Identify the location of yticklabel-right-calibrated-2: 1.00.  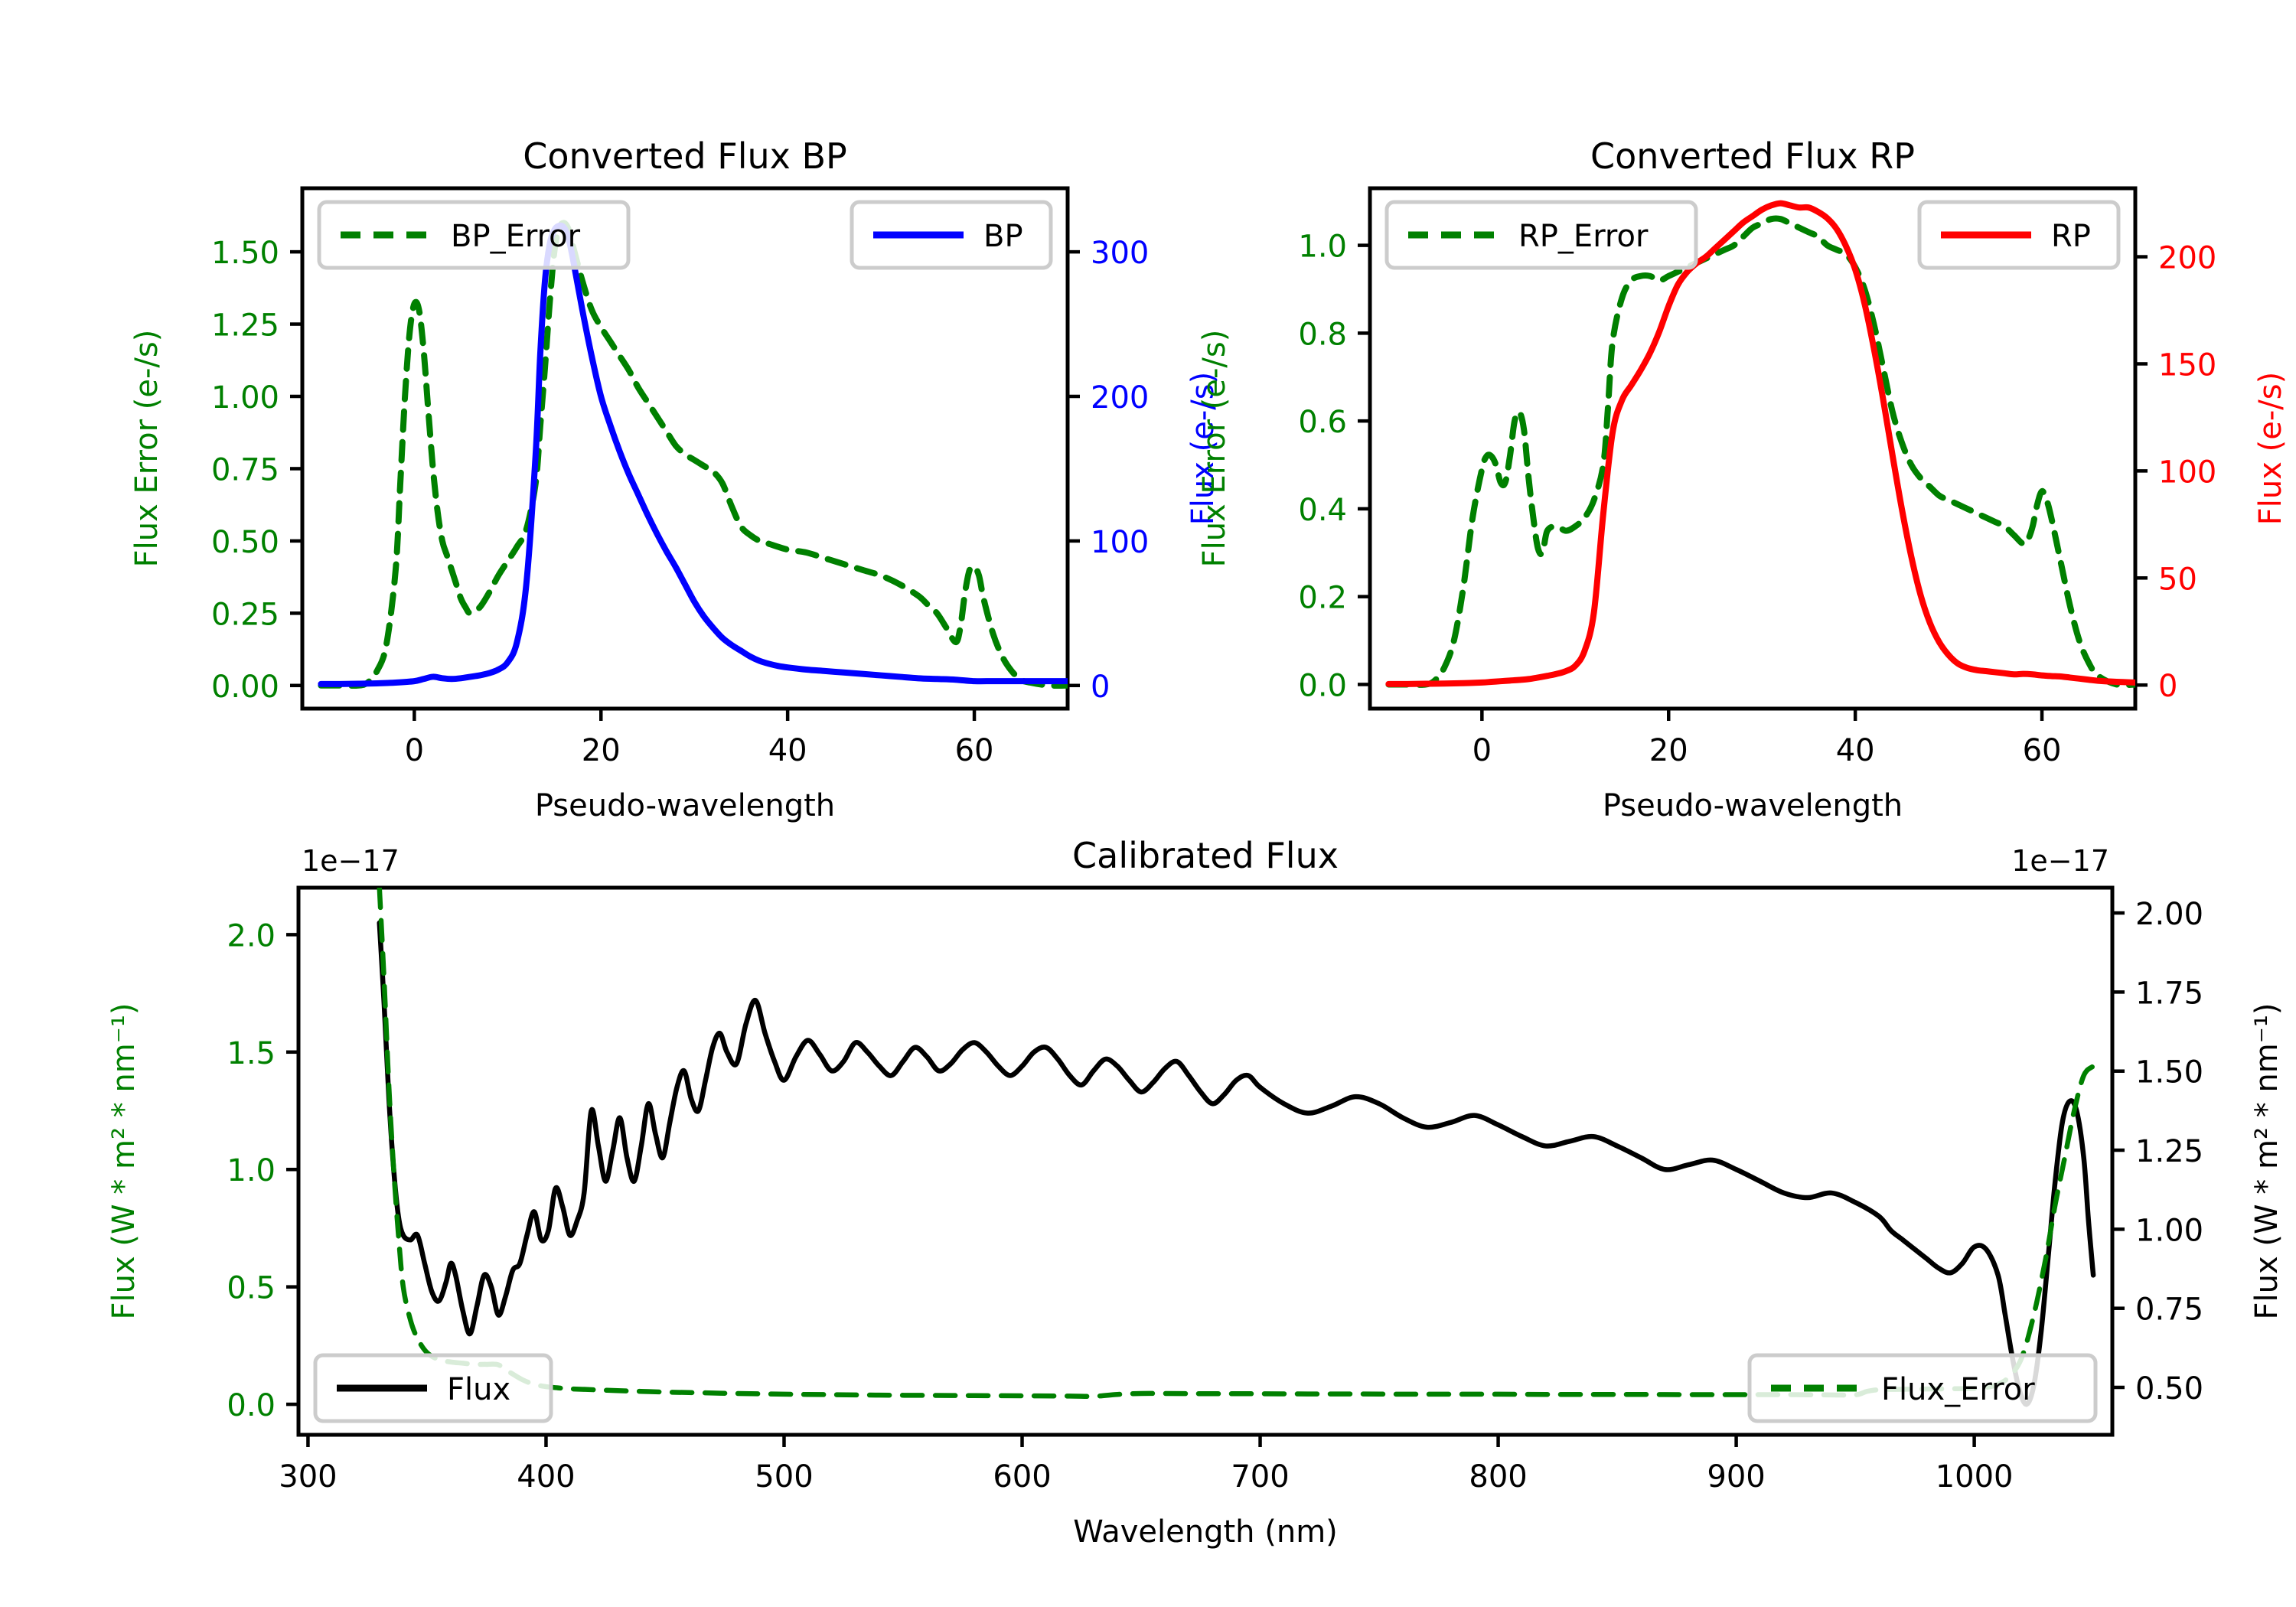
(2169, 1230).